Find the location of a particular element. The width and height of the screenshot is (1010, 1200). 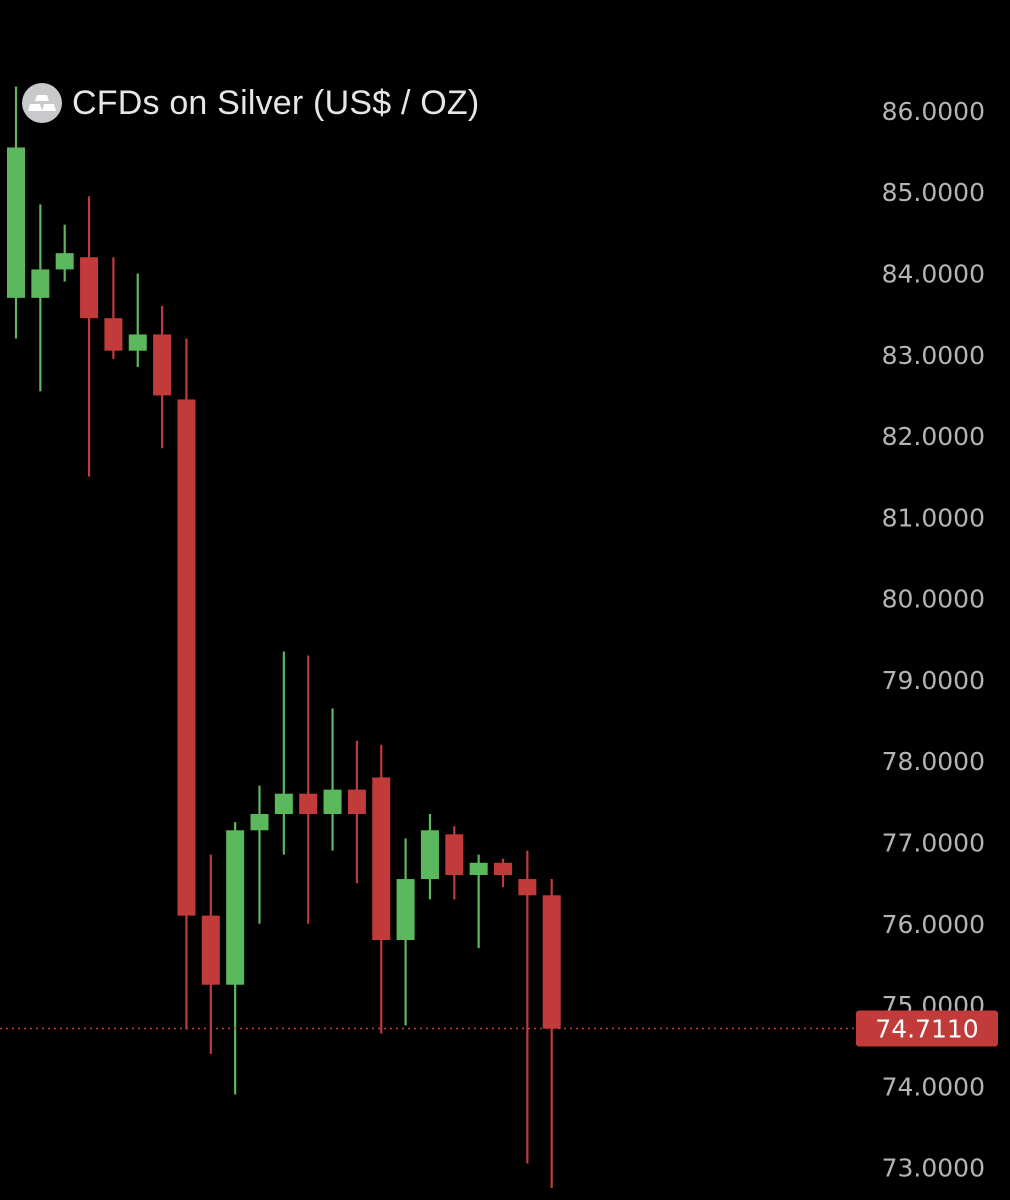

silver-bars-icon is located at coordinates (42, 103).